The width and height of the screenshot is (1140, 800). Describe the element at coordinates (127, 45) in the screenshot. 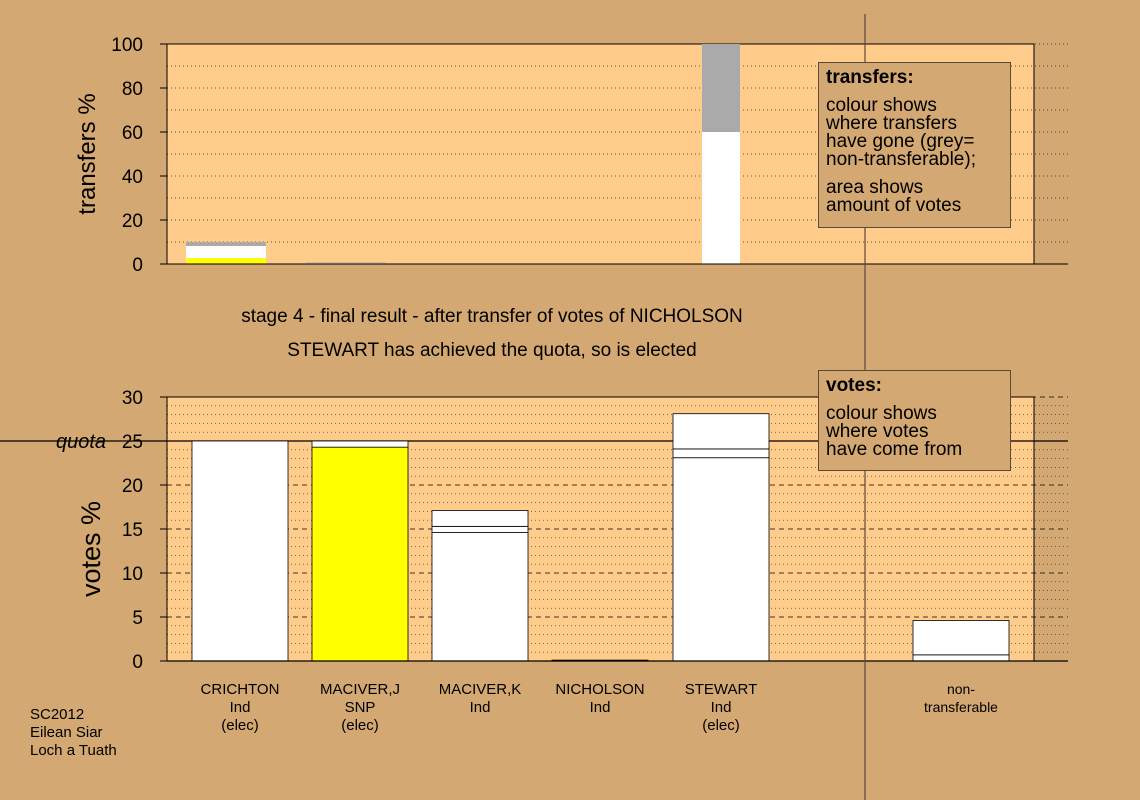

I see `transfers-y-tick-label: 100` at that location.